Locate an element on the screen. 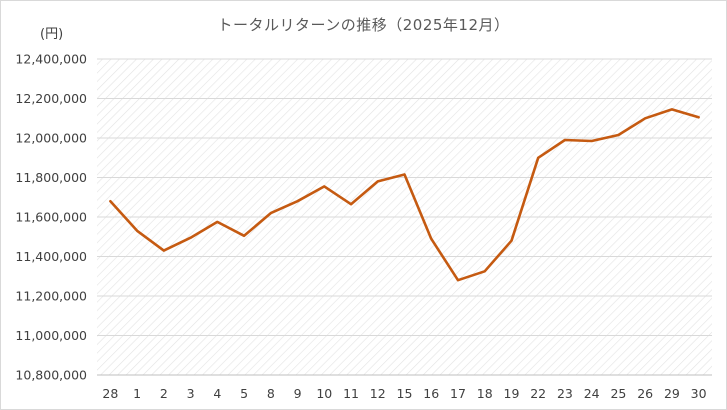 Image resolution: width=727 pixels, height=410 pixels. y-tick-label: 11,800,000 is located at coordinates (51, 177).